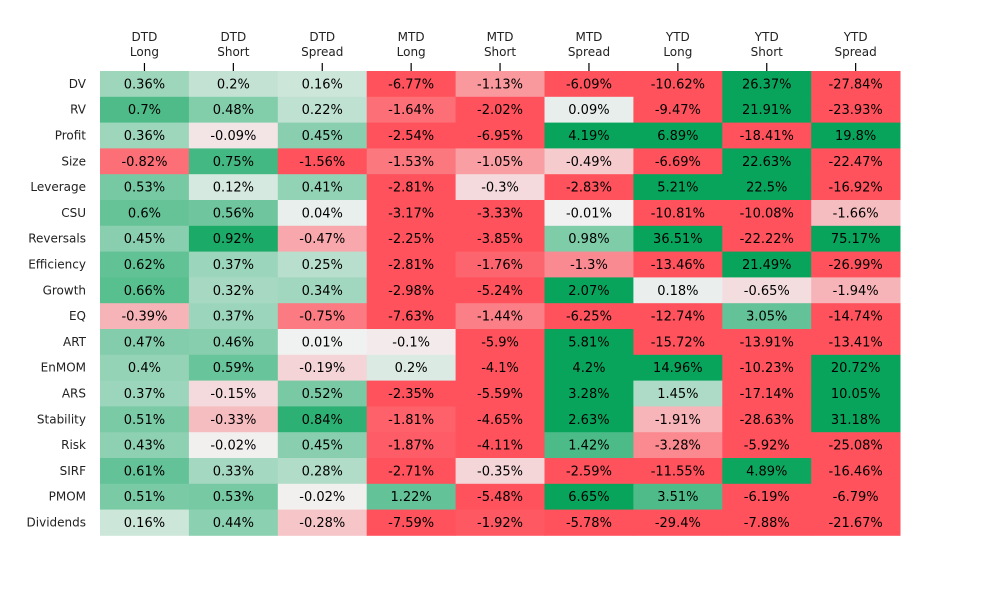 This screenshot has height=600, width=1000. Describe the element at coordinates (233, 446) in the screenshot. I see `cell-value-label: -0.02%` at that location.